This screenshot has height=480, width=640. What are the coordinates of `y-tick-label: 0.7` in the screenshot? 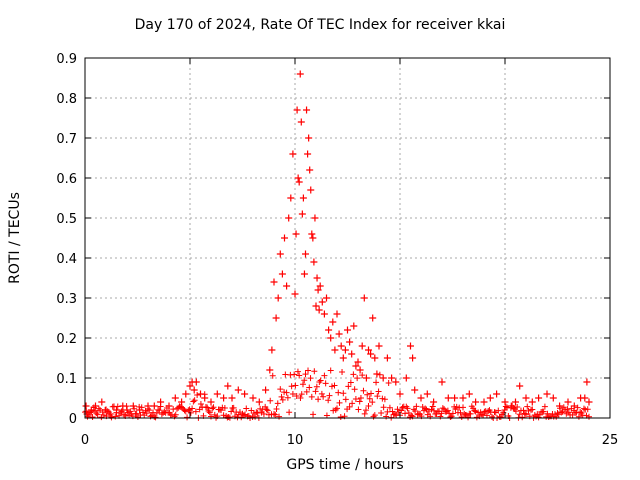 It's located at (66, 139).